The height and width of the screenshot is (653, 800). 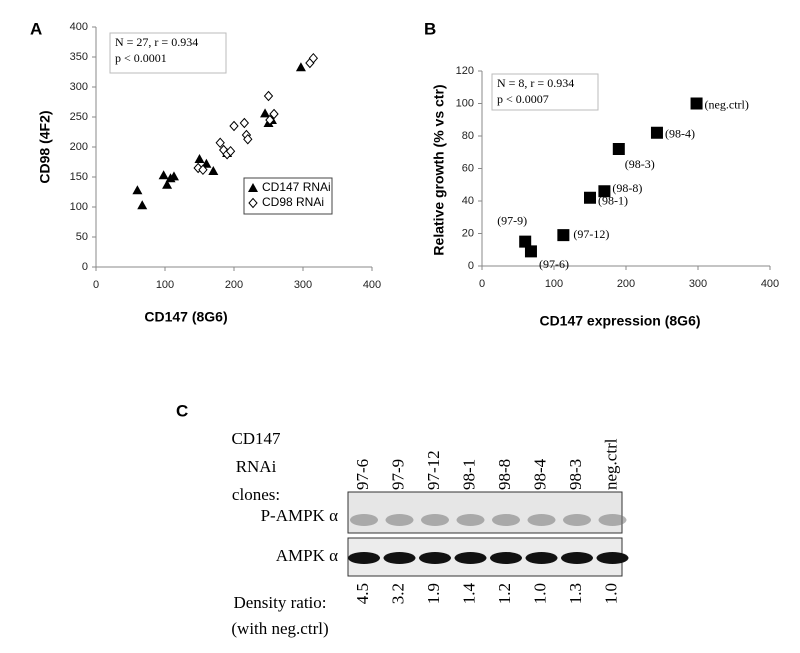 I want to click on clone-label: 97-6, so click(x=362, y=474).